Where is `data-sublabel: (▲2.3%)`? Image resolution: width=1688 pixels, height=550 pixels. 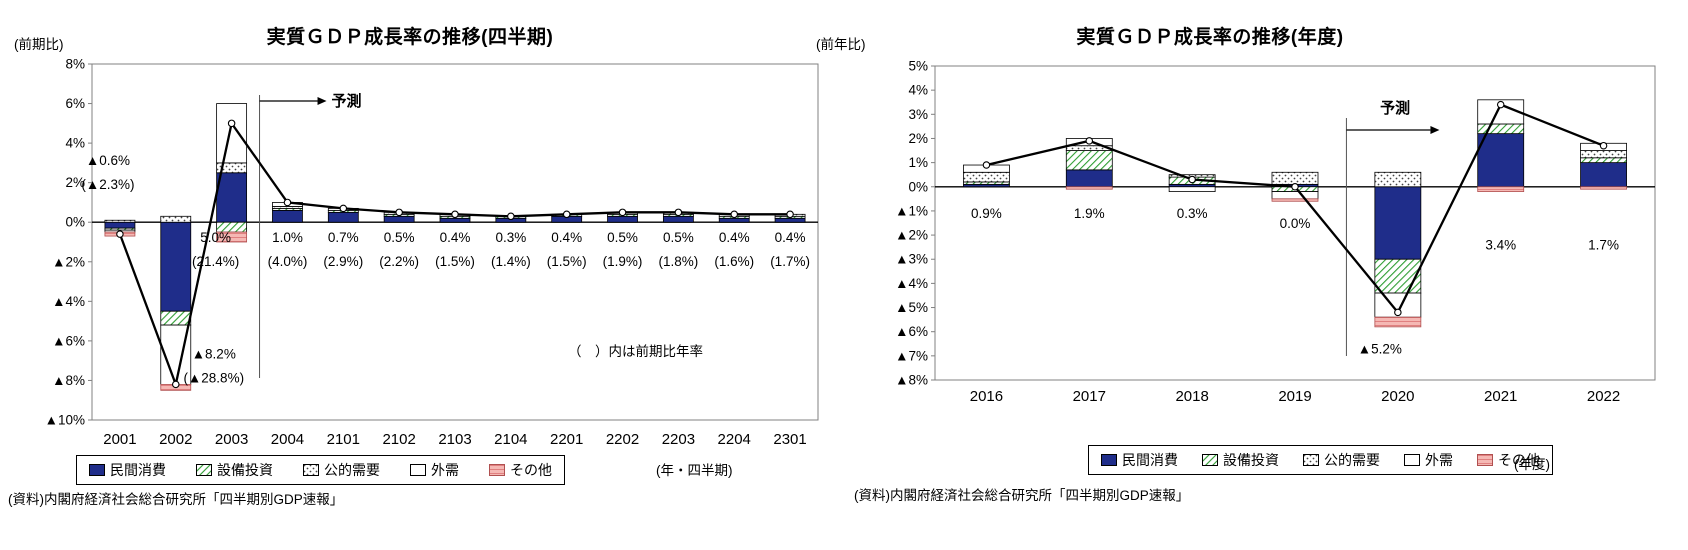
data-sublabel: (▲2.3%) is located at coordinates (107, 184).